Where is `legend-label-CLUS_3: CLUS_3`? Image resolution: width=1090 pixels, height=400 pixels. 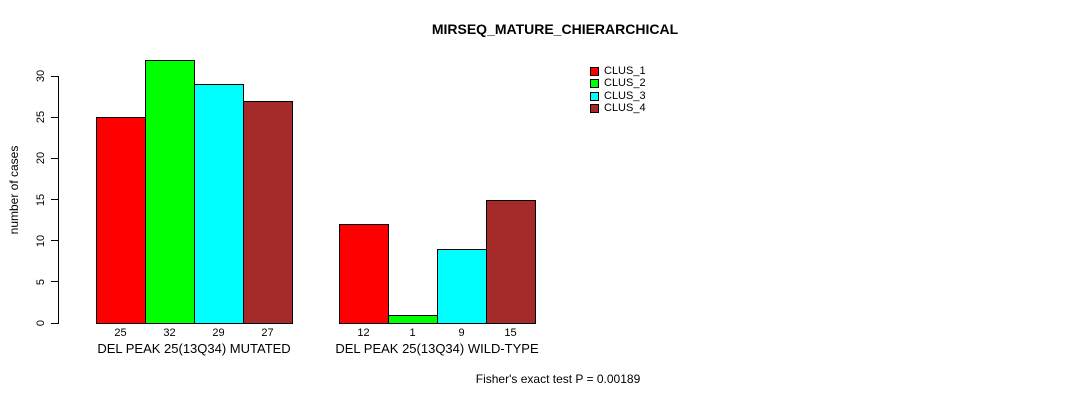
legend-label-CLUS_3: CLUS_3 is located at coordinates (625, 95).